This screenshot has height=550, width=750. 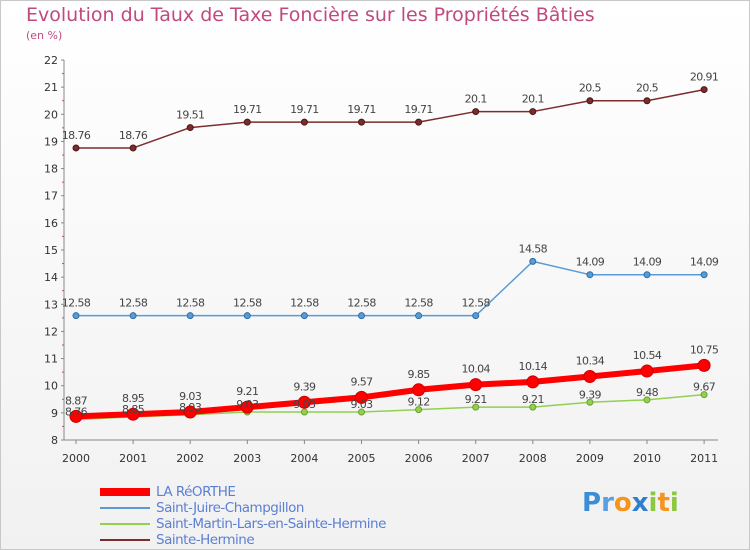 What do you see at coordinates (125, 492) in the screenshot?
I see `legend-swatch-la-reorthe` at bounding box center [125, 492].